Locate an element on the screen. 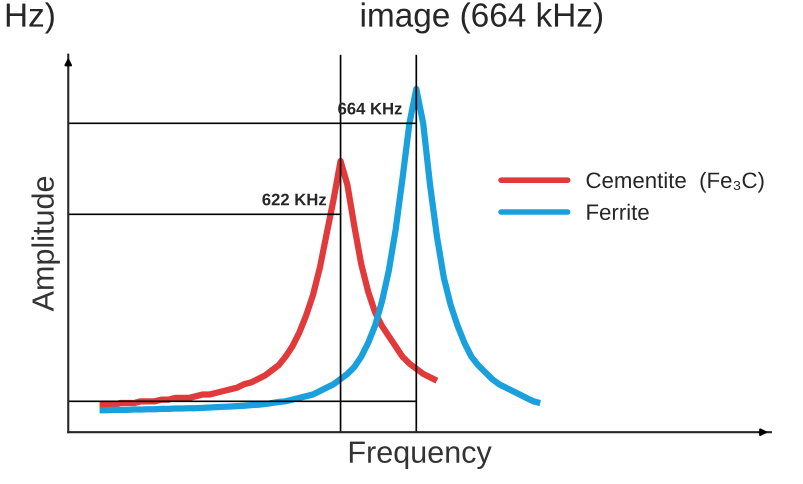 The image size is (803, 484). legend-label: Cementite (Fe₃C) is located at coordinates (675, 182).